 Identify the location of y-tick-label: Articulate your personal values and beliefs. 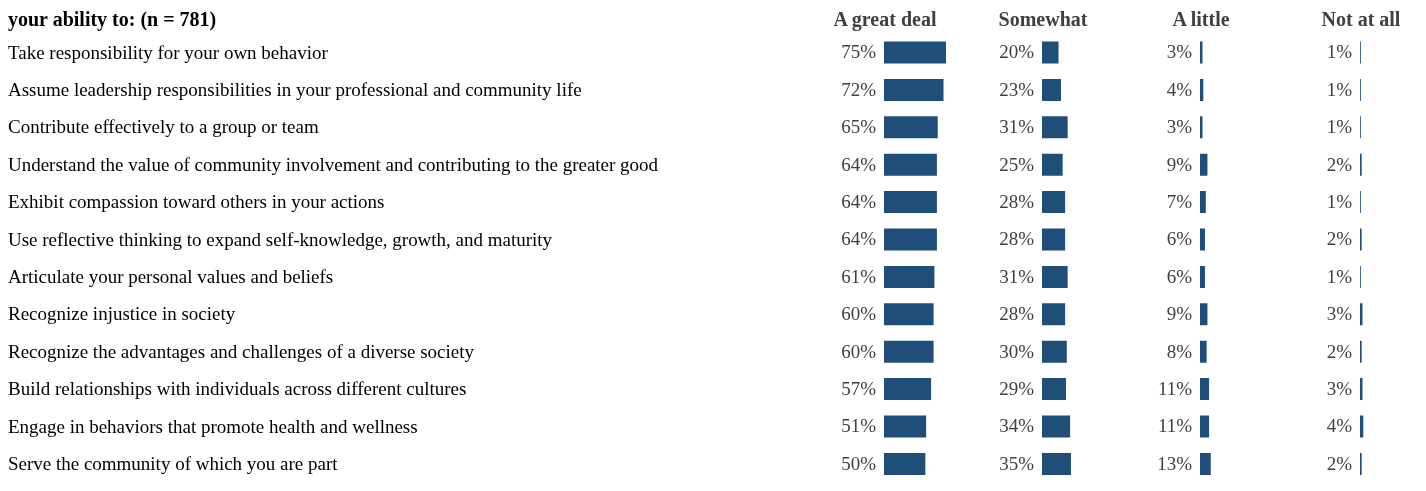
(171, 277).